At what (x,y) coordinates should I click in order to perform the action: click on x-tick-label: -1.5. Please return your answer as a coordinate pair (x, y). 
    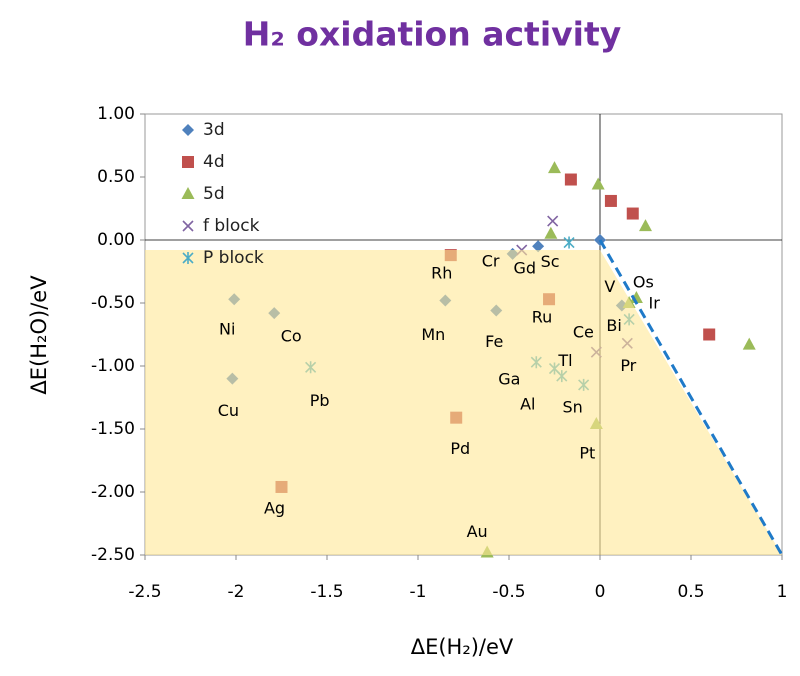
    Looking at the image, I should click on (326, 592).